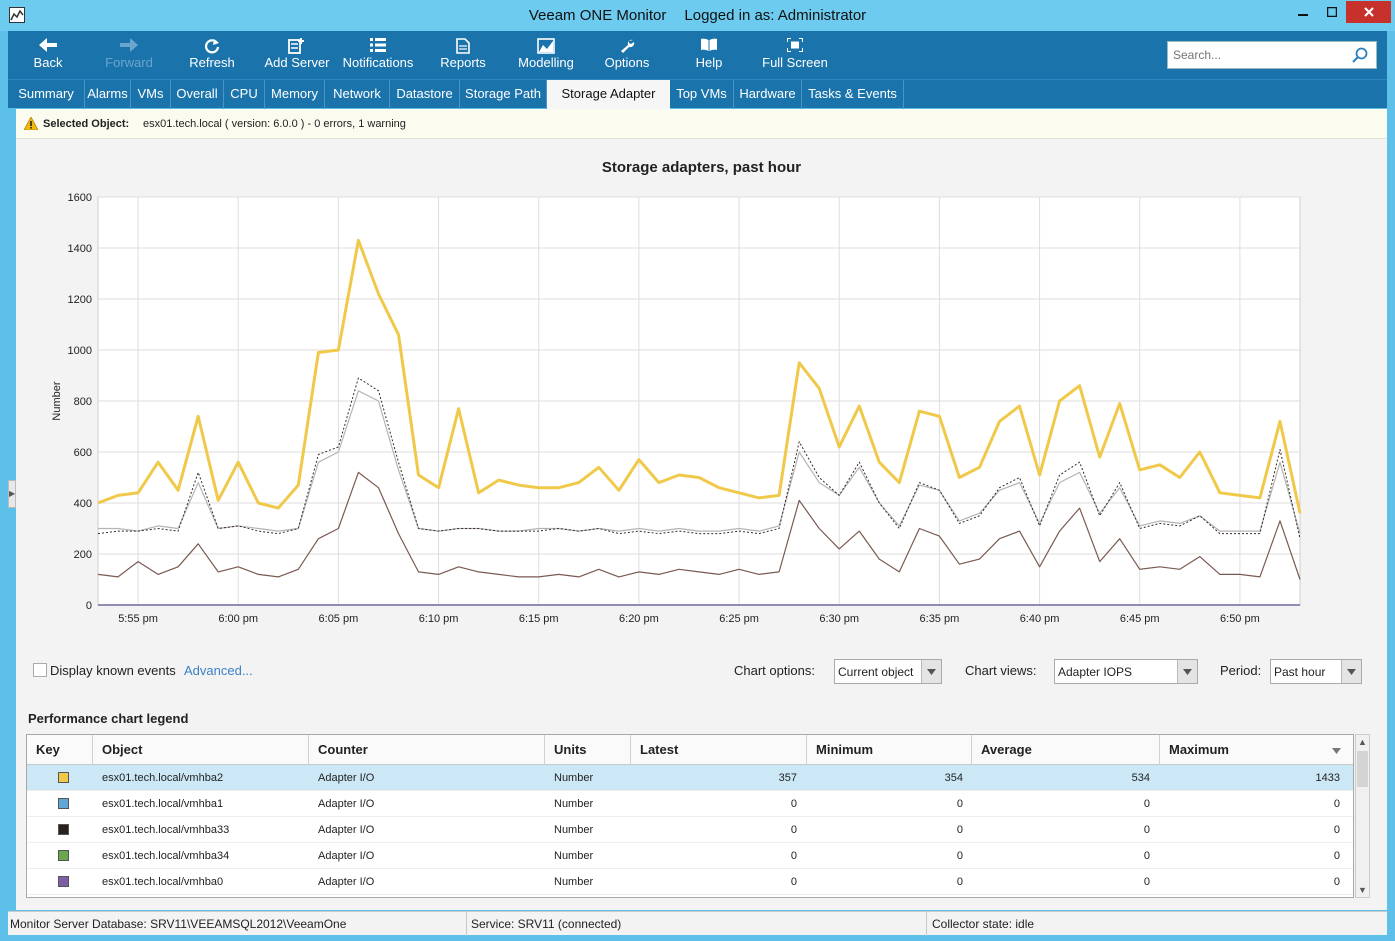 The image size is (1395, 941). Describe the element at coordinates (48, 55) in the screenshot. I see `back-button: Back` at that location.